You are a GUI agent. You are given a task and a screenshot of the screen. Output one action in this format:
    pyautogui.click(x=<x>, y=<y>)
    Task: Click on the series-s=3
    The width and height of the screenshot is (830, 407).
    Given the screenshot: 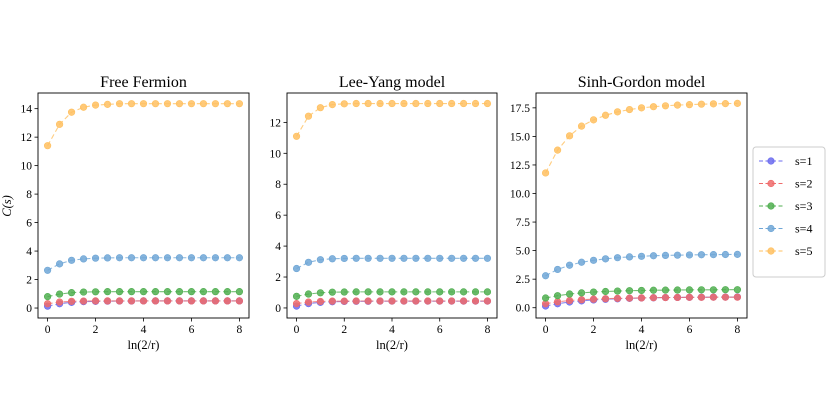 What is the action you would take?
    pyautogui.click(x=392, y=294)
    